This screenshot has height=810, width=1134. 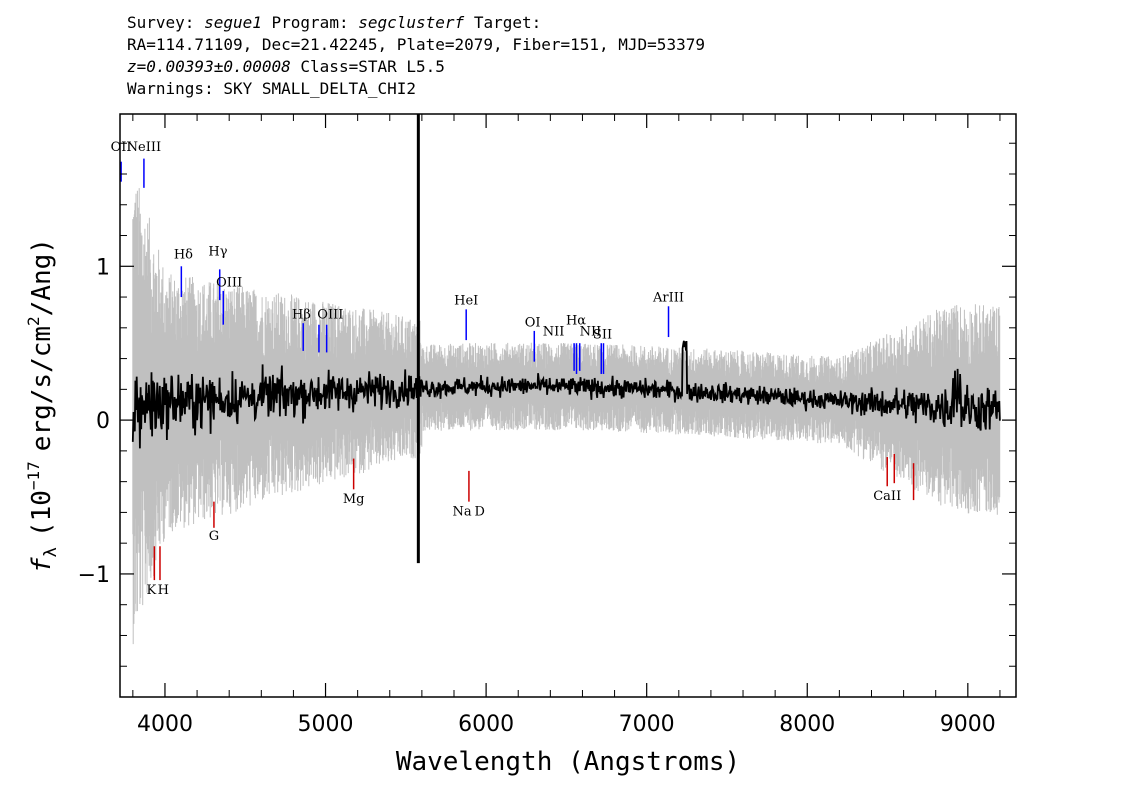 What do you see at coordinates (33, 475) in the screenshot?
I see `y-axis-exp: −17` at bounding box center [33, 475].